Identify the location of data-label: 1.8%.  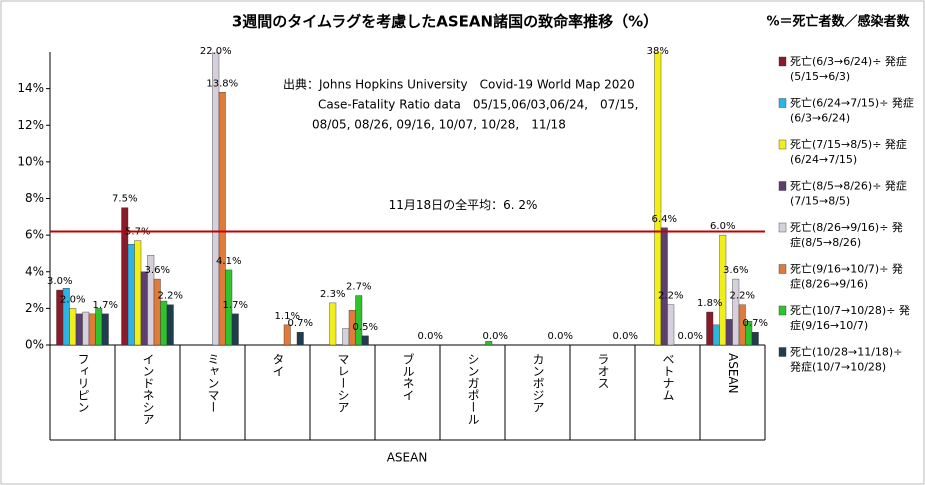
(709, 303).